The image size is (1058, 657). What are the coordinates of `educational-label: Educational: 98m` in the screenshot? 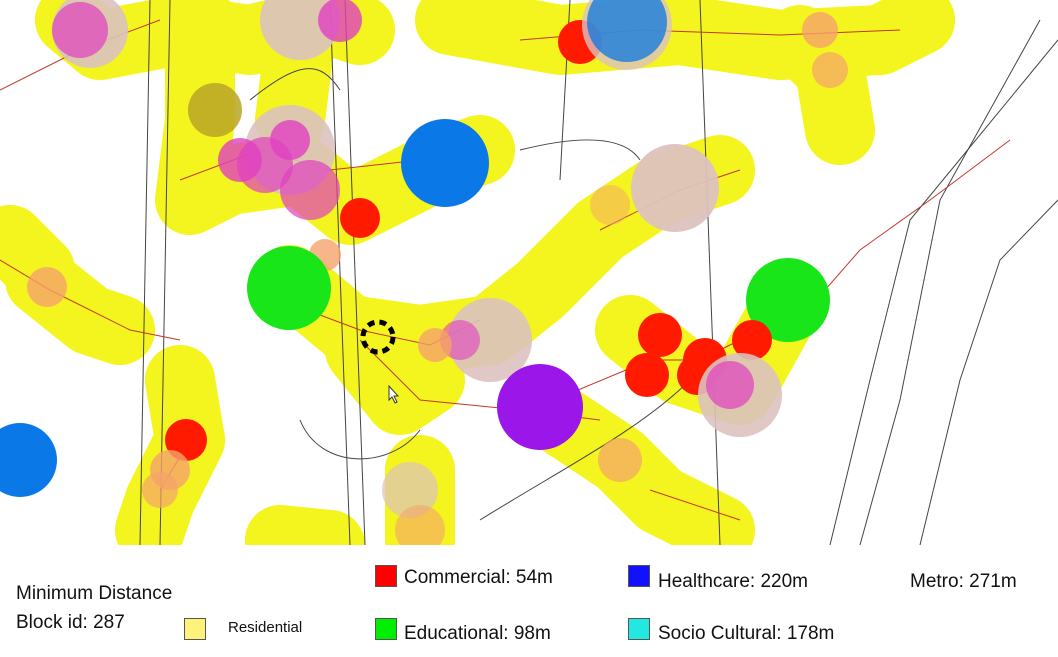 It's located at (477, 633).